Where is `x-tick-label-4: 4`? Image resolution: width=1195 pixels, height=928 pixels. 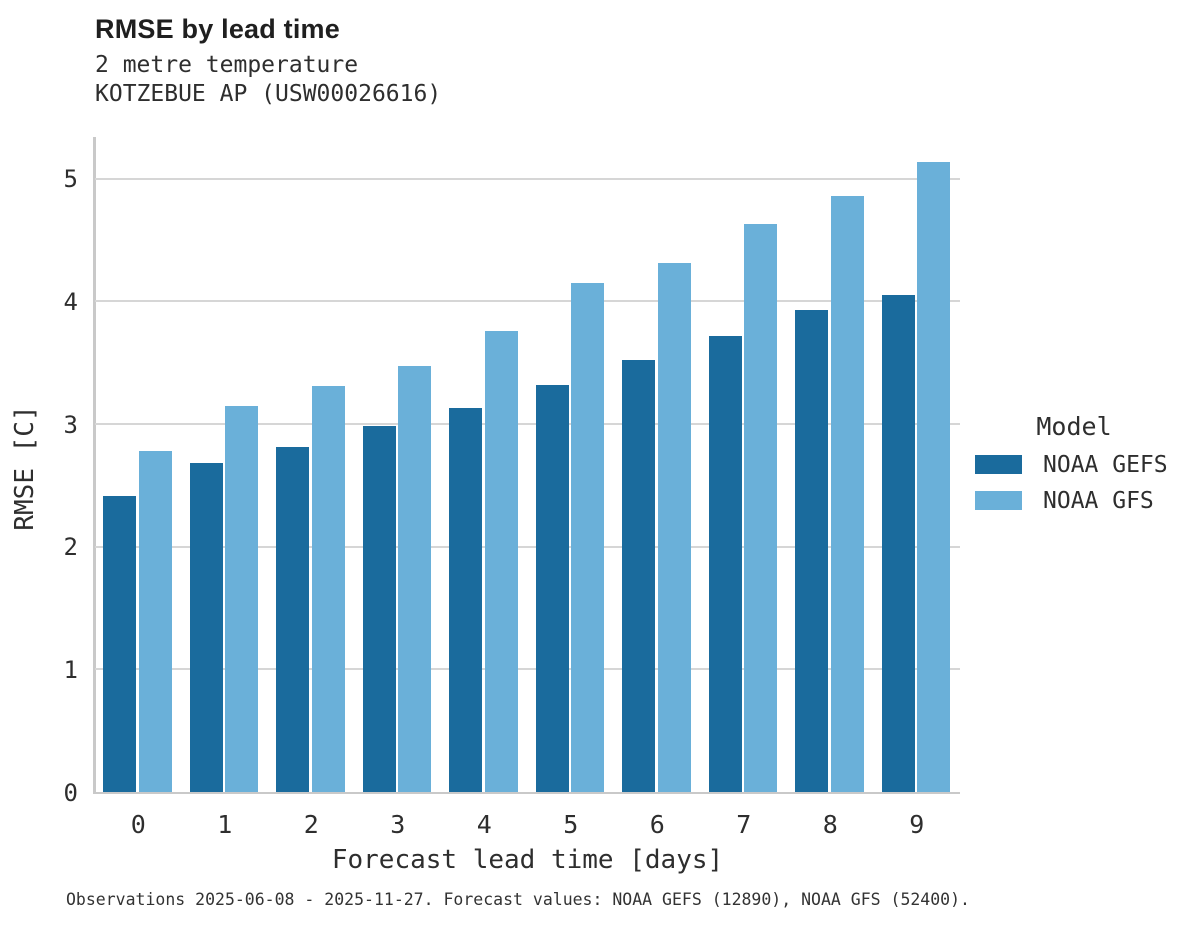 x-tick-label-4: 4 is located at coordinates (484, 824).